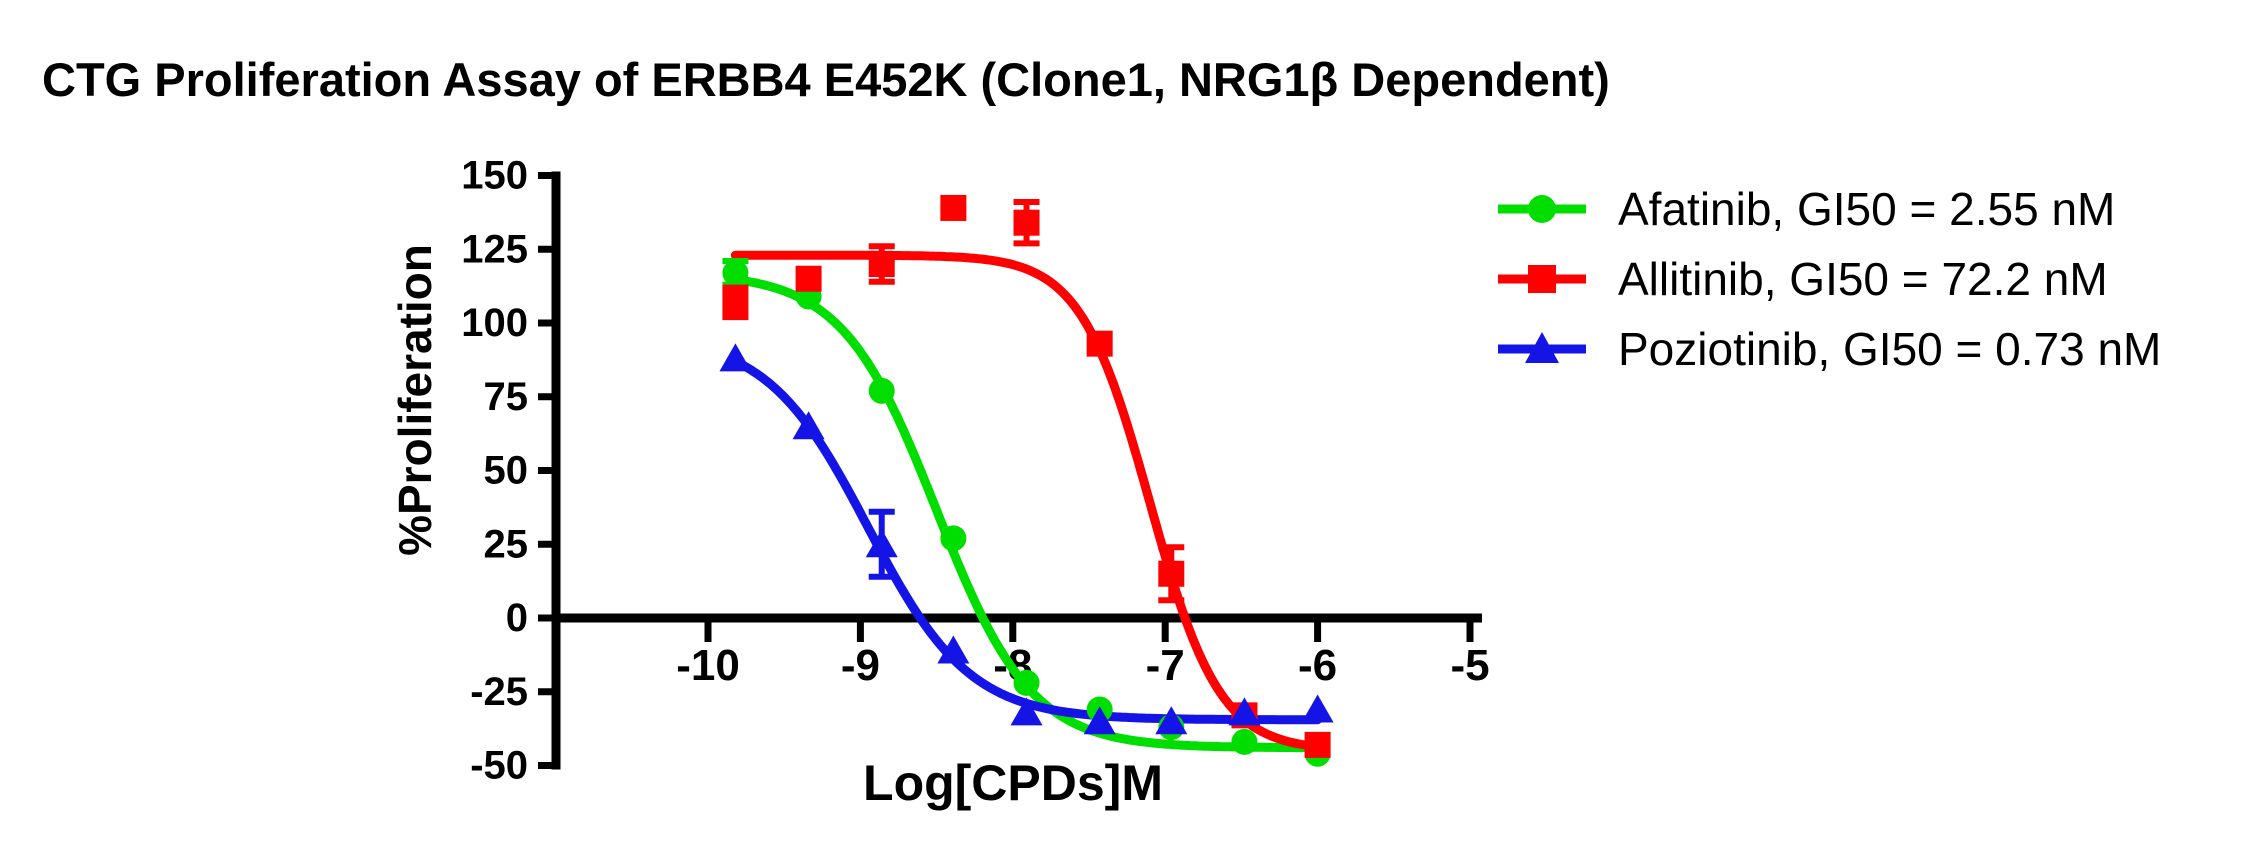 This screenshot has width=2246, height=852. Describe the element at coordinates (517, 618) in the screenshot. I see `y-tick-label: 0` at that location.